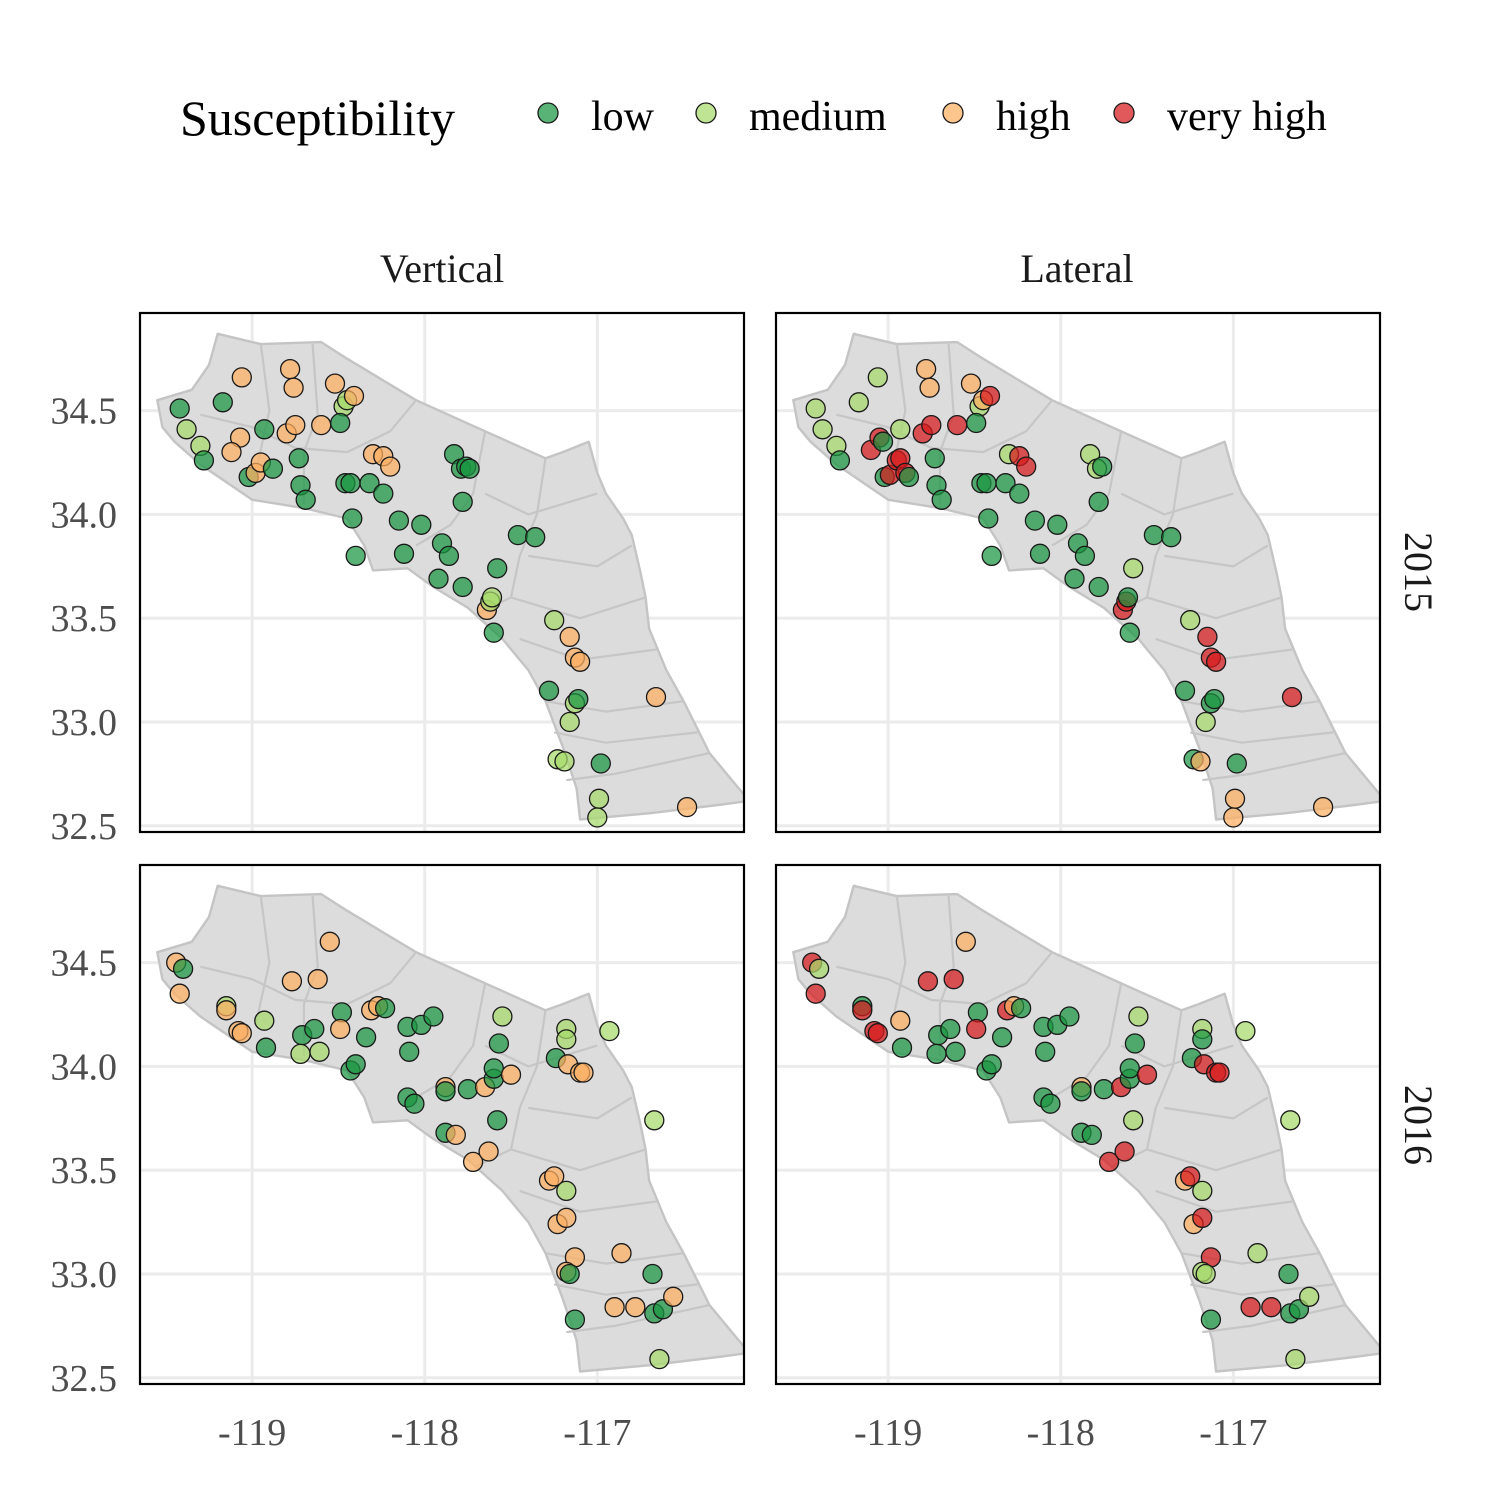  I want to click on x-axis-tick-labels: -119 -118 -117 -119 -118 -117, so click(742, 1433).